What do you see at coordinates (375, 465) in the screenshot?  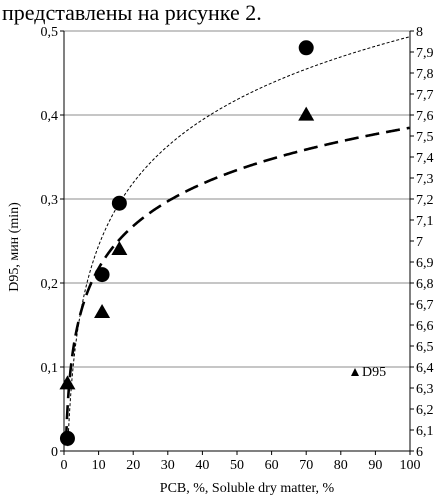 I see `x-tick-label: 90` at bounding box center [375, 465].